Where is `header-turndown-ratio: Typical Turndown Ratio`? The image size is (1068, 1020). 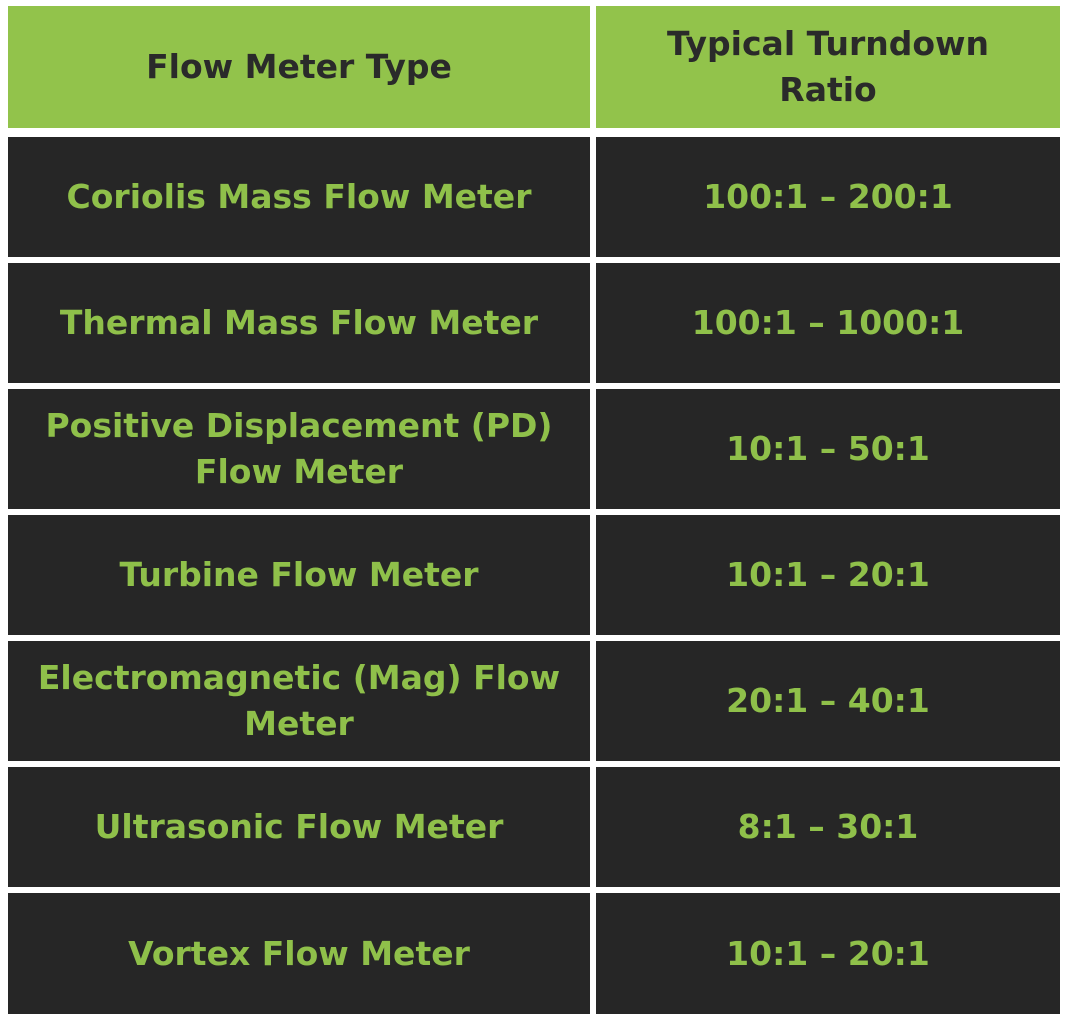 header-turndown-ratio: Typical Turndown Ratio is located at coordinates (828, 67).